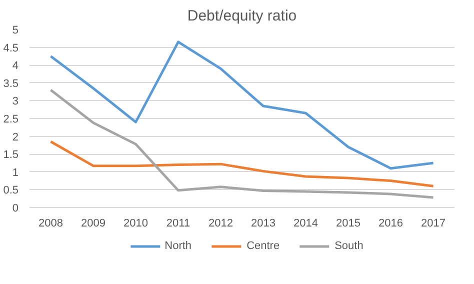  I want to click on y-tick-label: 4, so click(15, 66).